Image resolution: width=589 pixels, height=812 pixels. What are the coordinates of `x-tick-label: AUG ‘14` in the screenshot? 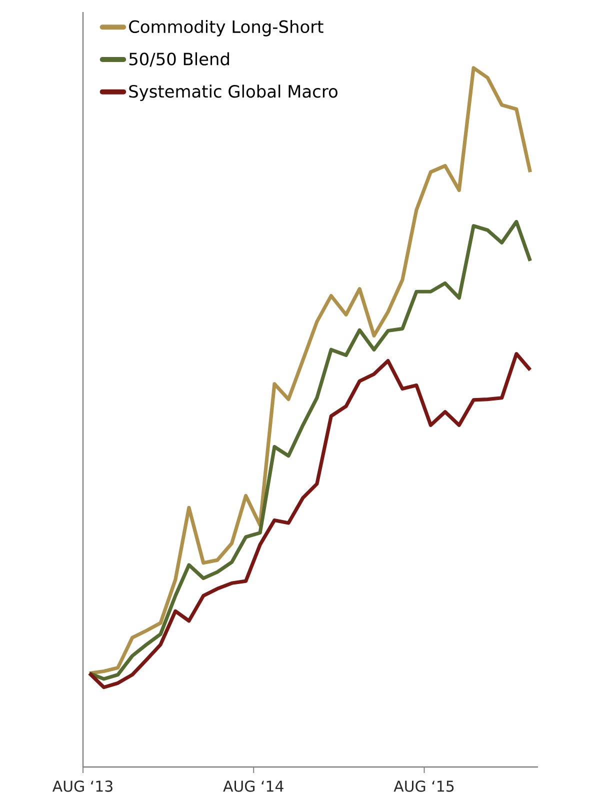 It's located at (253, 786).